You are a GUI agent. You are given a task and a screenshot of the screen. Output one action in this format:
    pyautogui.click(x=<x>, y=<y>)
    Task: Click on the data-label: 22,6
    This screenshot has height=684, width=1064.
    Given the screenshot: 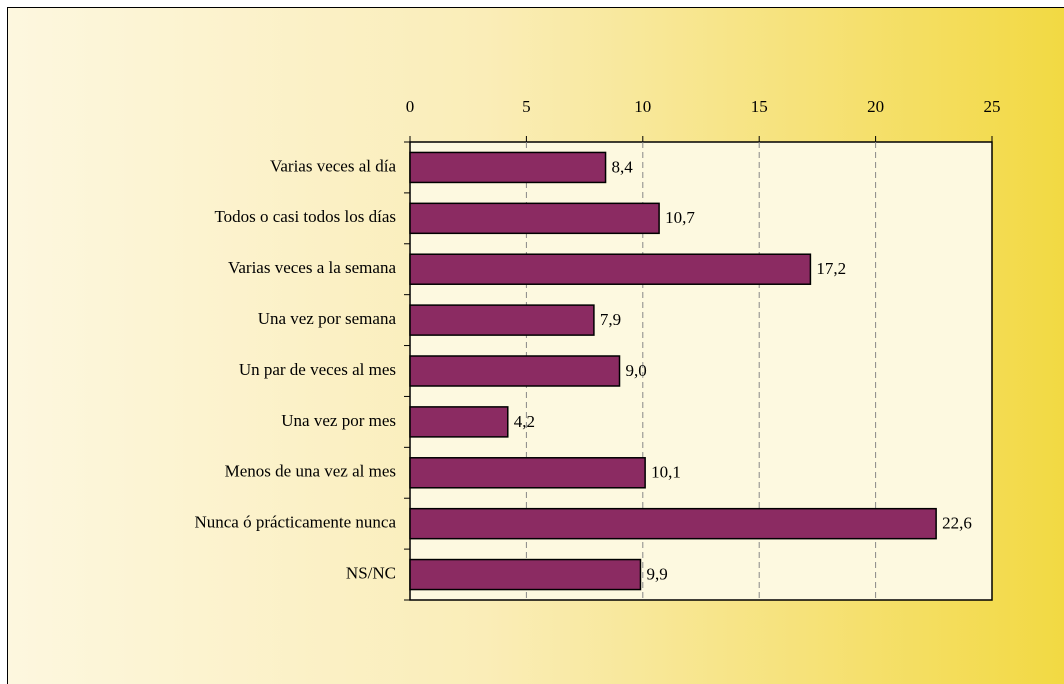 What is the action you would take?
    pyautogui.click(x=957, y=523)
    